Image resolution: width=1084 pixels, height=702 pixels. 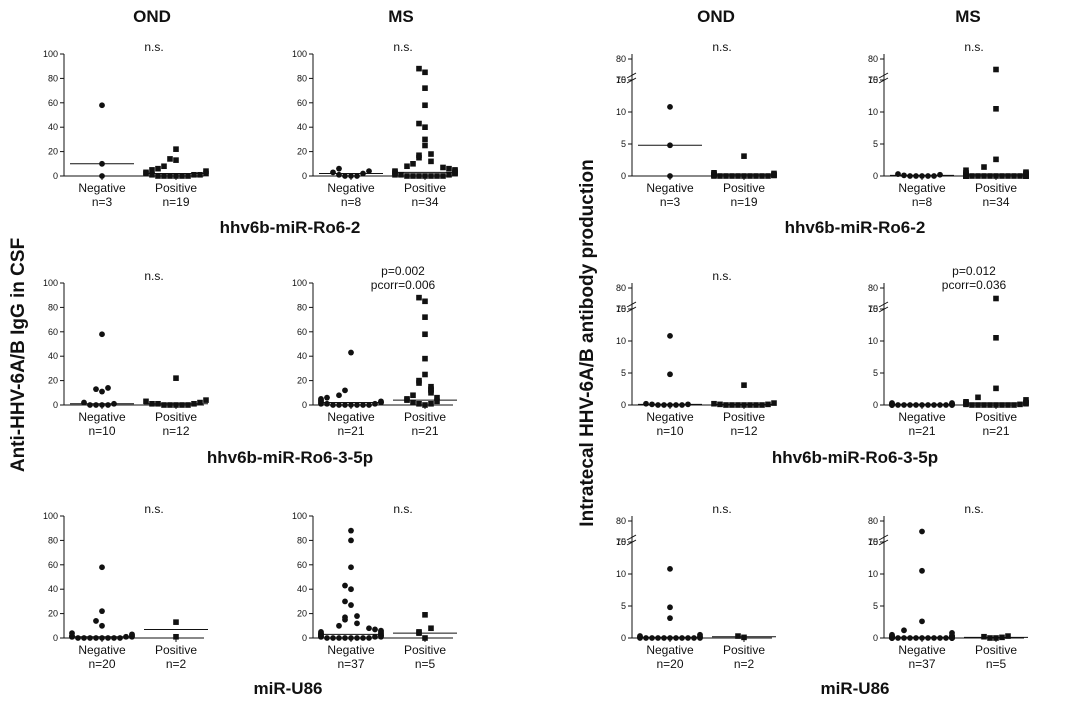 I want to click on y-tick-label: 40, so click(x=302, y=589).